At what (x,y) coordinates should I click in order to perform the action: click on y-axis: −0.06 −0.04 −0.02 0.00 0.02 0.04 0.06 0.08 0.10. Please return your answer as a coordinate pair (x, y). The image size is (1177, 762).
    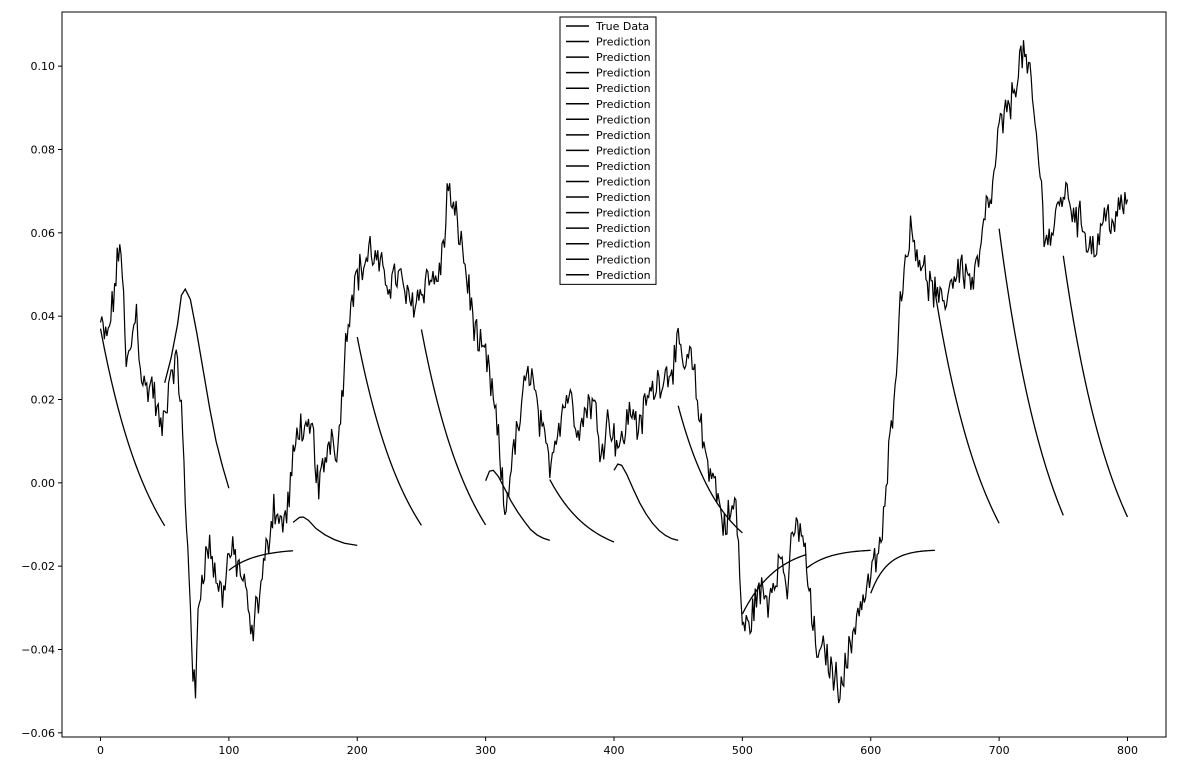
    Looking at the image, I should click on (41, 400).